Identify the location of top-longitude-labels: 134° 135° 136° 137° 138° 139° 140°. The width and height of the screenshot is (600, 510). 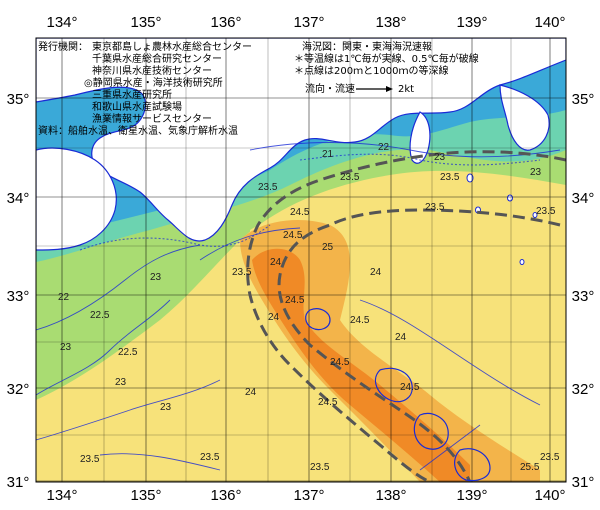
(305, 22).